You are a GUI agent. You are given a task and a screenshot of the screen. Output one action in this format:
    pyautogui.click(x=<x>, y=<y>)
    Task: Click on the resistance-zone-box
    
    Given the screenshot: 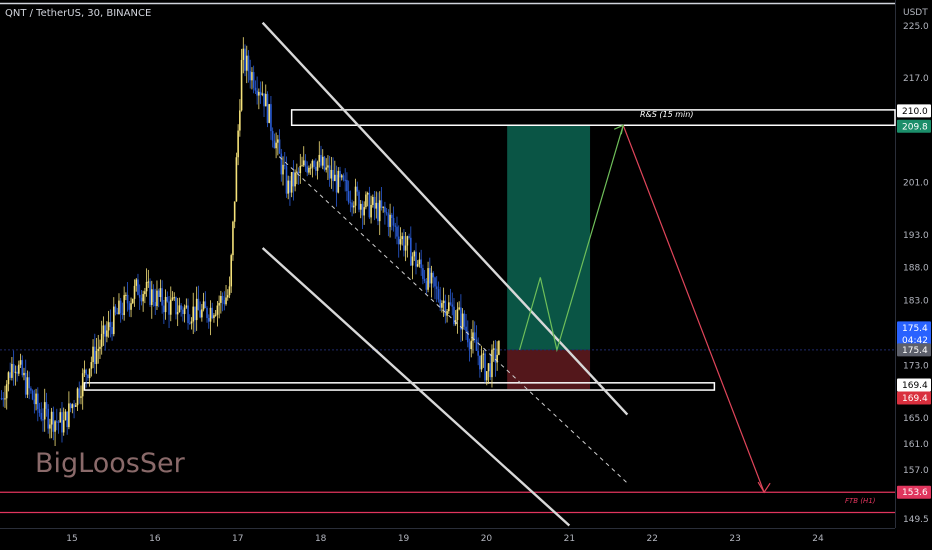 What is the action you would take?
    pyautogui.click(x=593, y=118)
    